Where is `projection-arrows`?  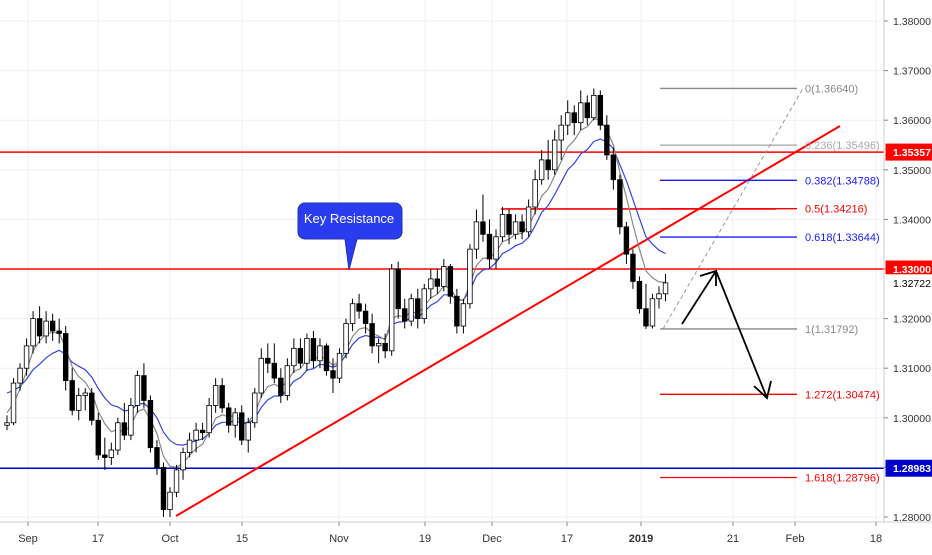
projection-arrows is located at coordinates (726, 334).